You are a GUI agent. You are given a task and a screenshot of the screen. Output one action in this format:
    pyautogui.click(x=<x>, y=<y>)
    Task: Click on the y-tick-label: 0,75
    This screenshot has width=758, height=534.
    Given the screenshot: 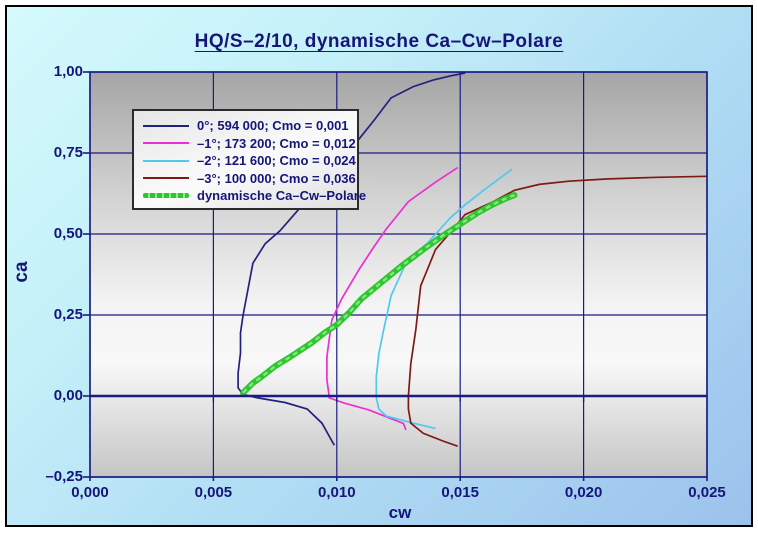 What is the action you would take?
    pyautogui.click(x=68, y=152)
    